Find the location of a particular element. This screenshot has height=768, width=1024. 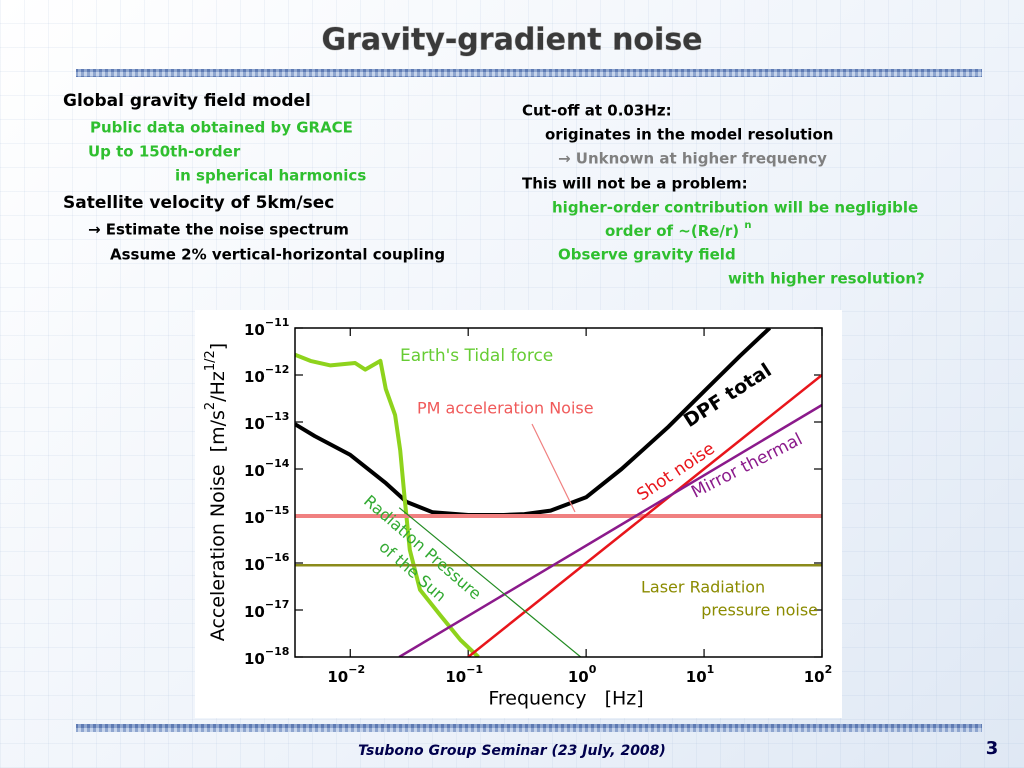

text-line: Cut-off at 0.03Hz: is located at coordinates (597, 111).